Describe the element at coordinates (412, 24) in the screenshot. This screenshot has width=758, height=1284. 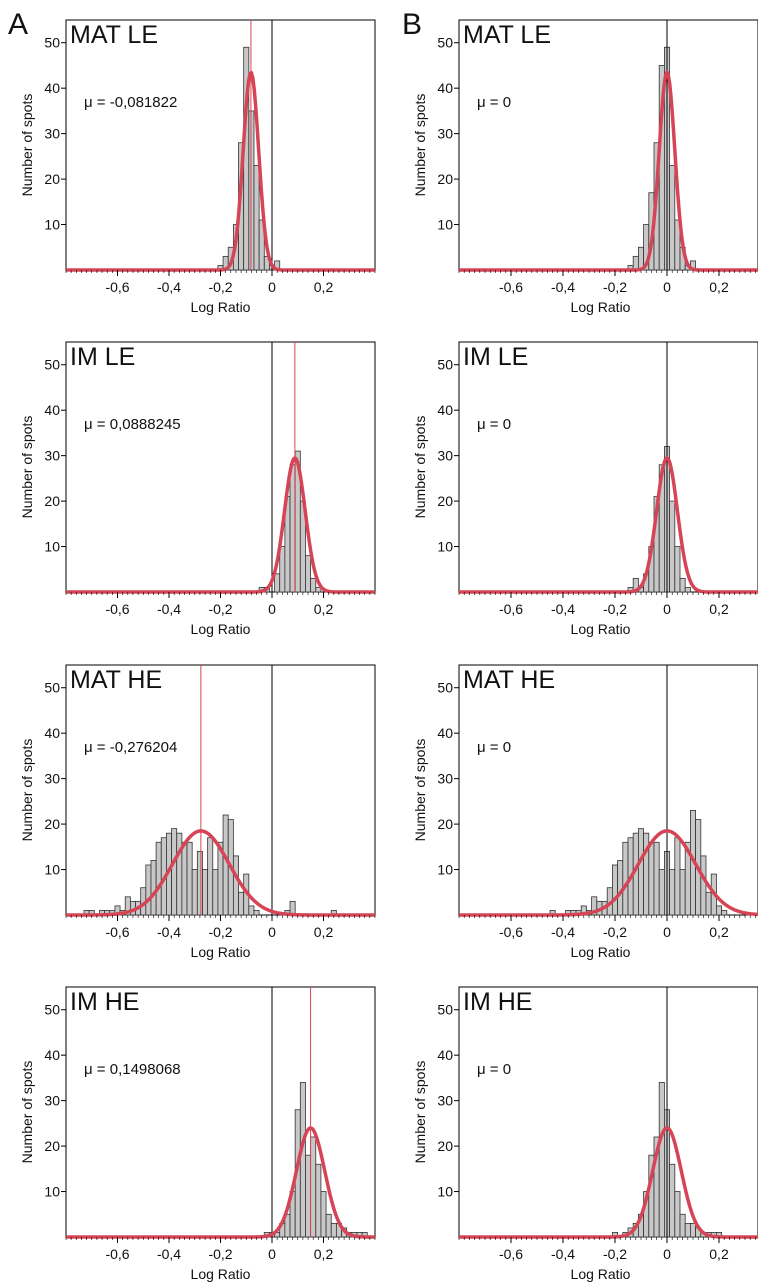
I see `panel-label-b: B` at that location.